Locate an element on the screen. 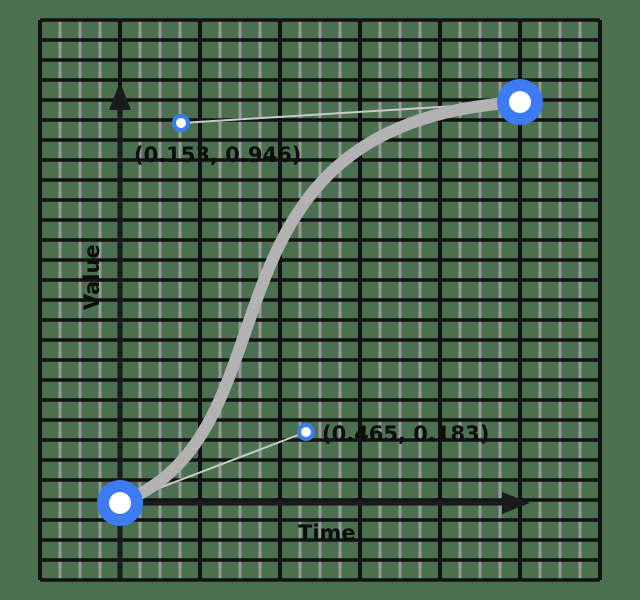  end-anchor-inner-dot is located at coordinates (520, 102).